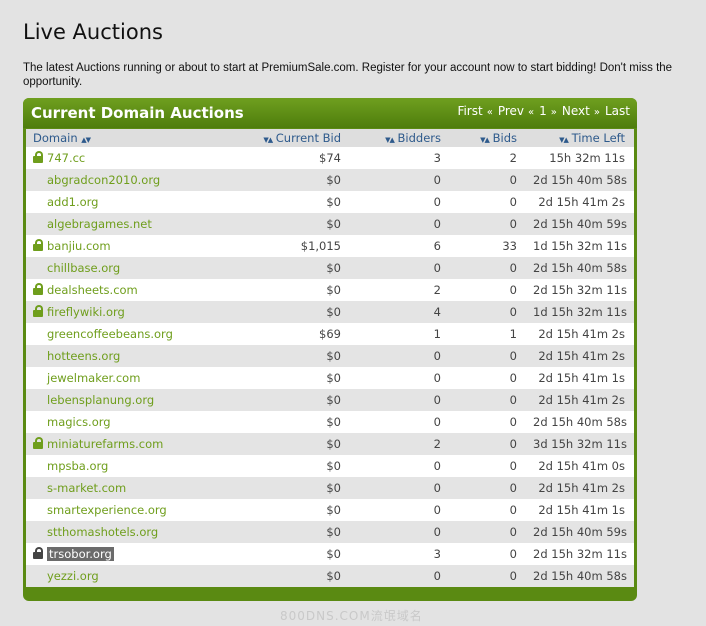  Describe the element at coordinates (84, 268) in the screenshot. I see `domain-link: chillbase.org` at that location.